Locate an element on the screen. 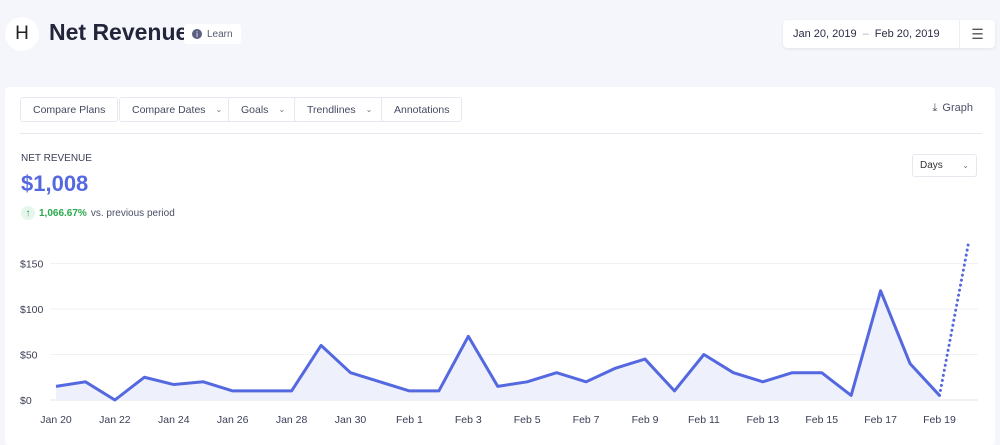  goals-label: Goals is located at coordinates (255, 109).